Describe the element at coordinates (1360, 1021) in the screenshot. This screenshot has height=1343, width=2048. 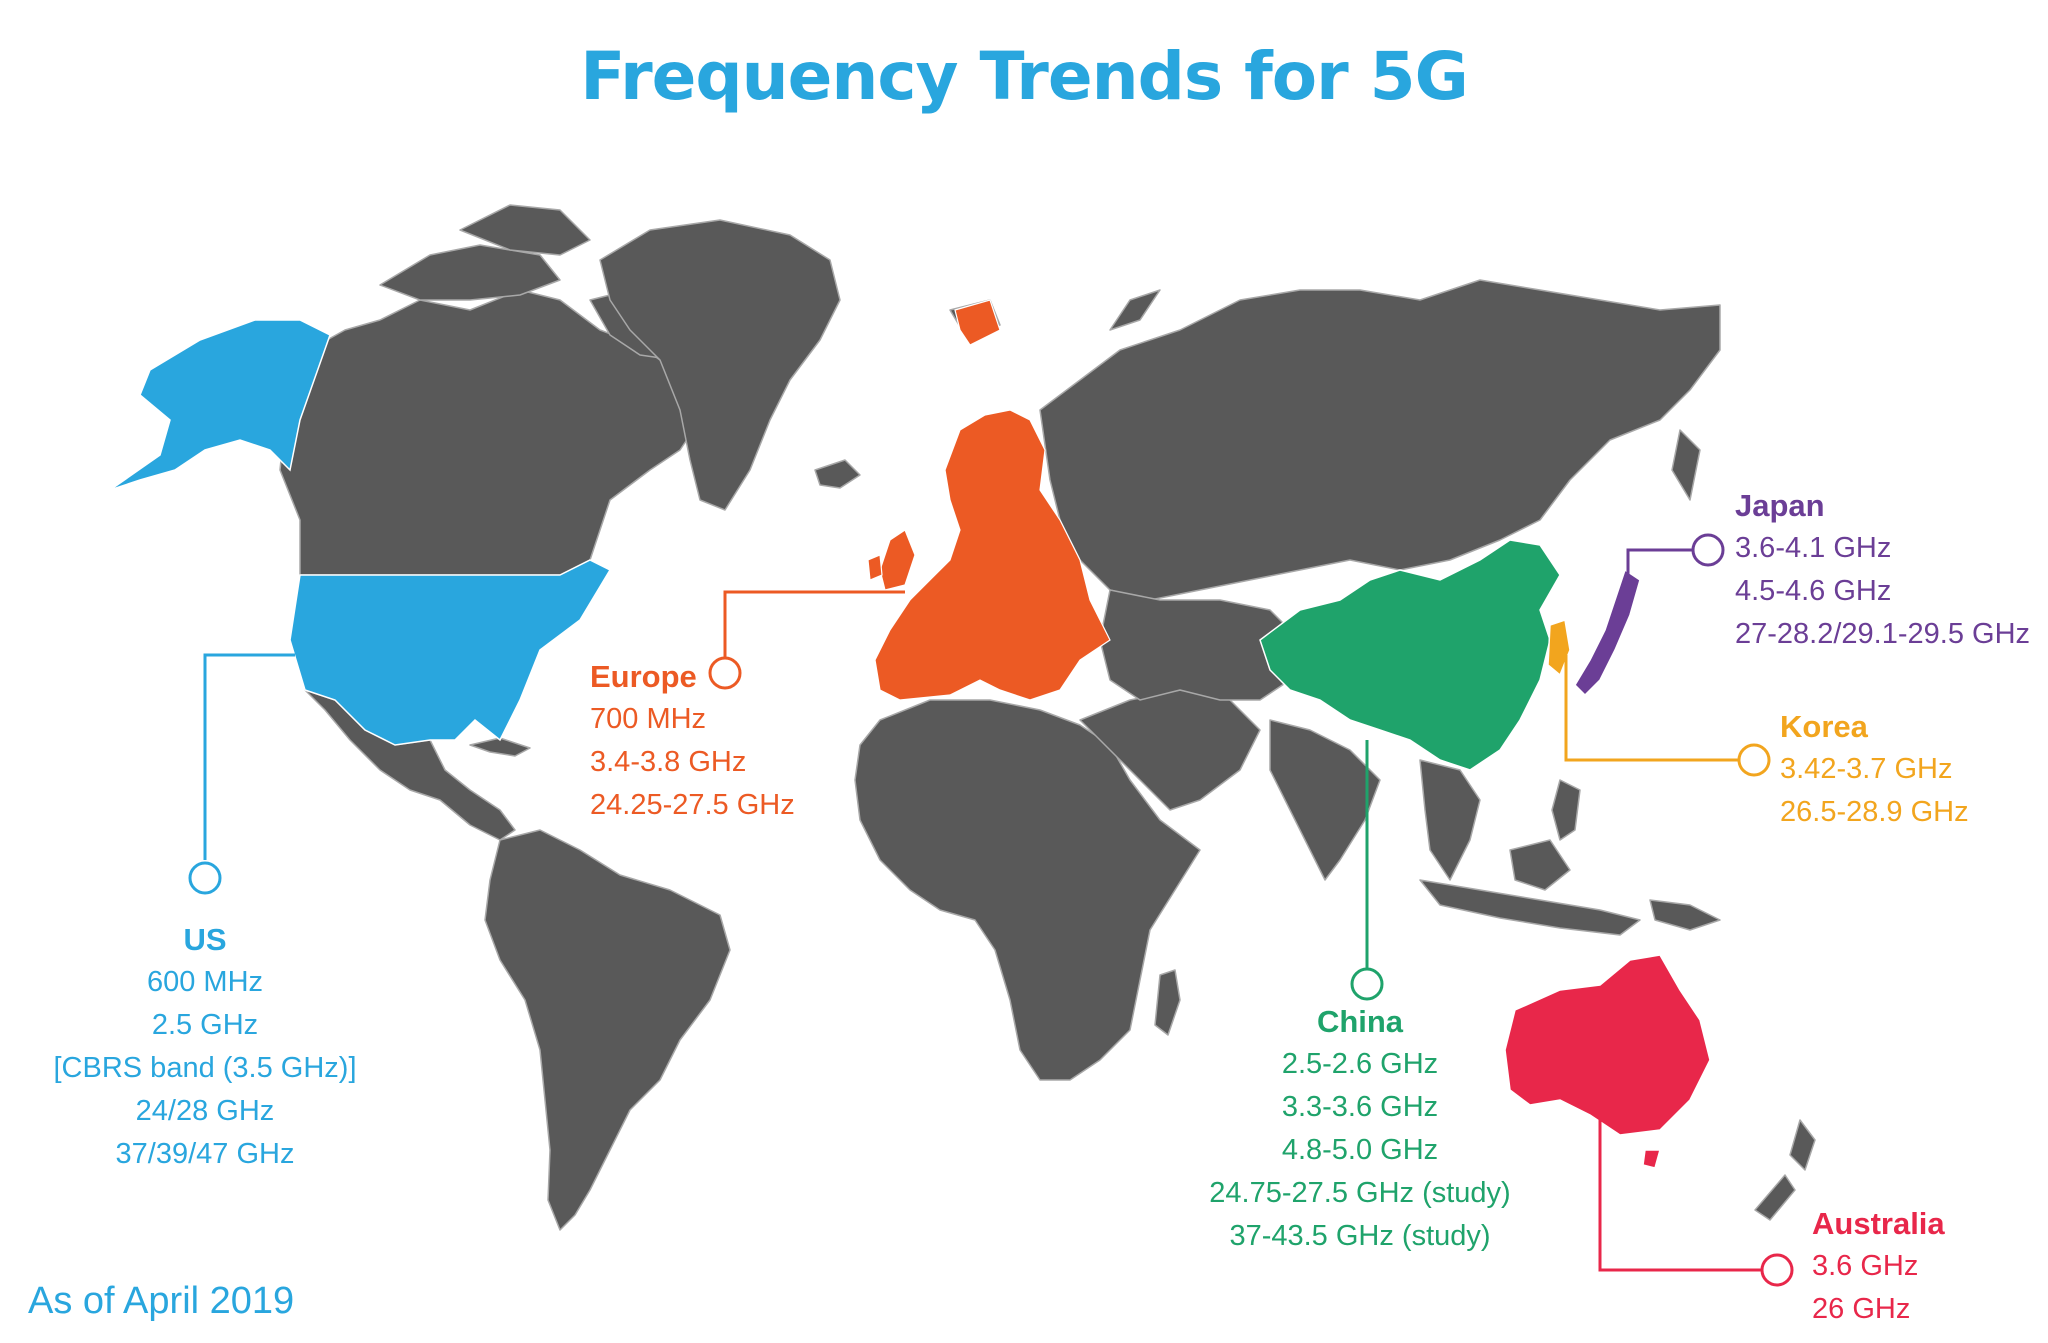
I see `label-china-name: China` at that location.